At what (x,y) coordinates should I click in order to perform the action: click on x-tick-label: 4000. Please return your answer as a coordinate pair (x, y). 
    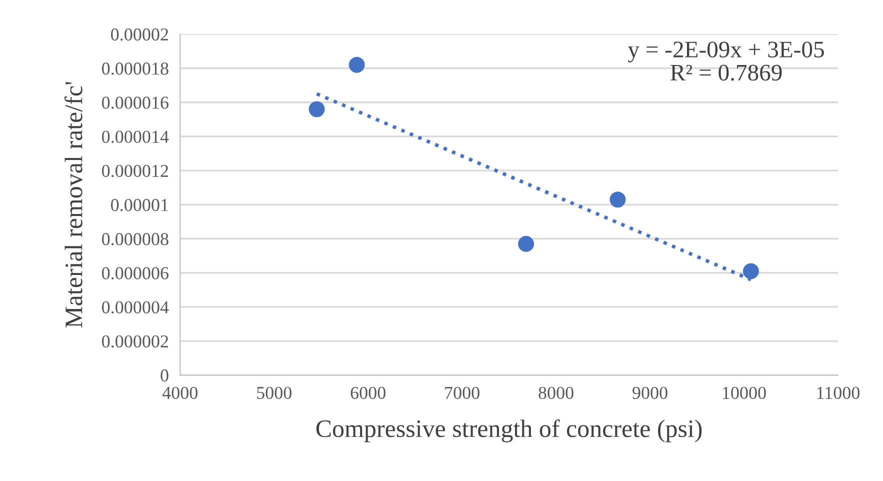
    Looking at the image, I should click on (180, 392).